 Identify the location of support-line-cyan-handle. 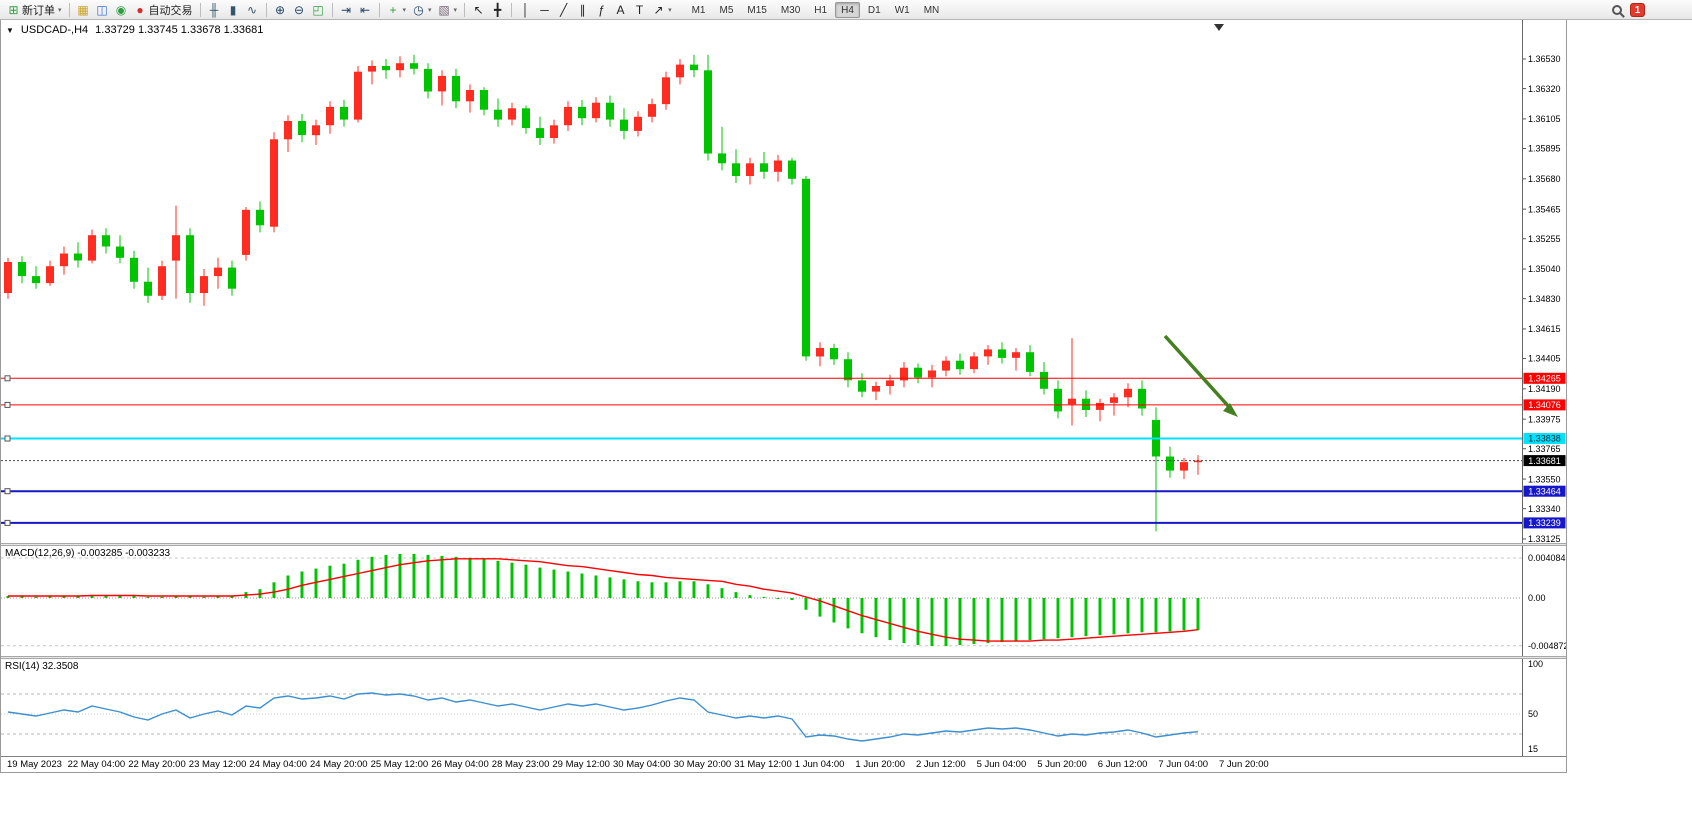
(7, 438).